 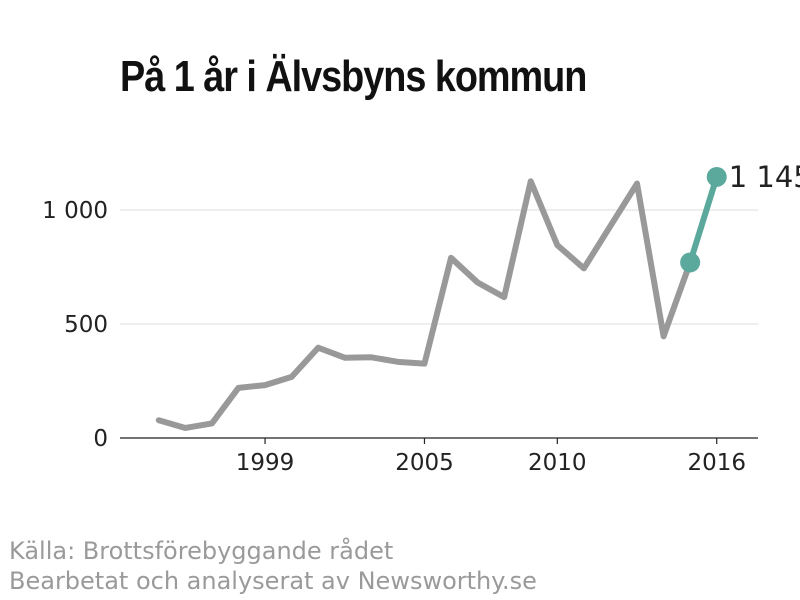 I want to click on y-tick-label: 0, so click(x=100, y=439).